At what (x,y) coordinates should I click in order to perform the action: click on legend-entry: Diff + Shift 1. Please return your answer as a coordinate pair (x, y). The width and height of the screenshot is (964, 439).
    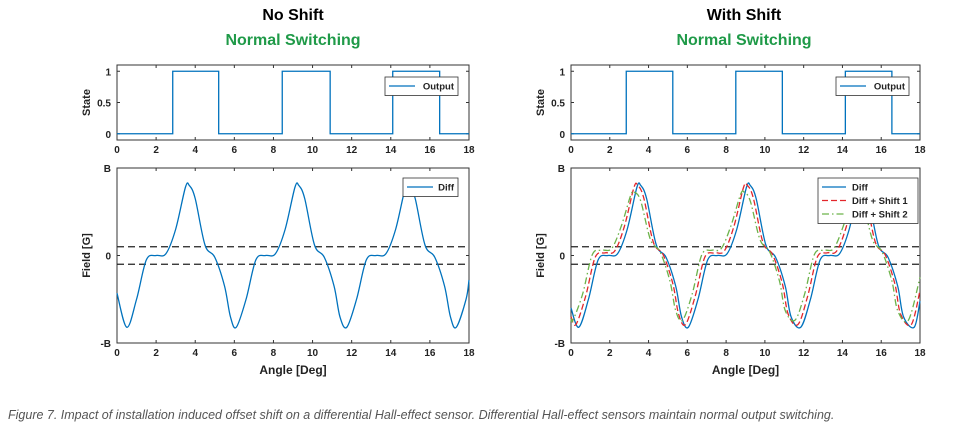
    Looking at the image, I should click on (880, 201).